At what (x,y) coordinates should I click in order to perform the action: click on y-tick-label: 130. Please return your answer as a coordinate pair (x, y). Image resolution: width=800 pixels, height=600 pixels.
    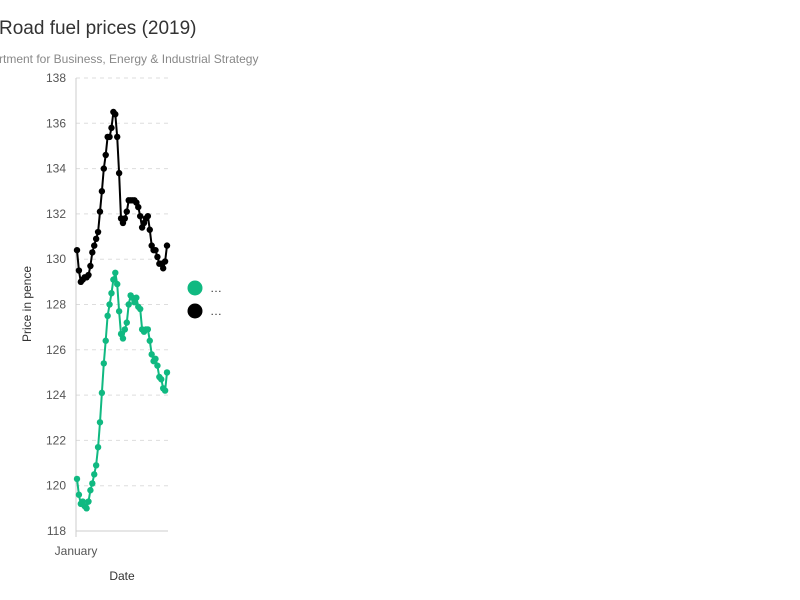
    Looking at the image, I should click on (56, 259).